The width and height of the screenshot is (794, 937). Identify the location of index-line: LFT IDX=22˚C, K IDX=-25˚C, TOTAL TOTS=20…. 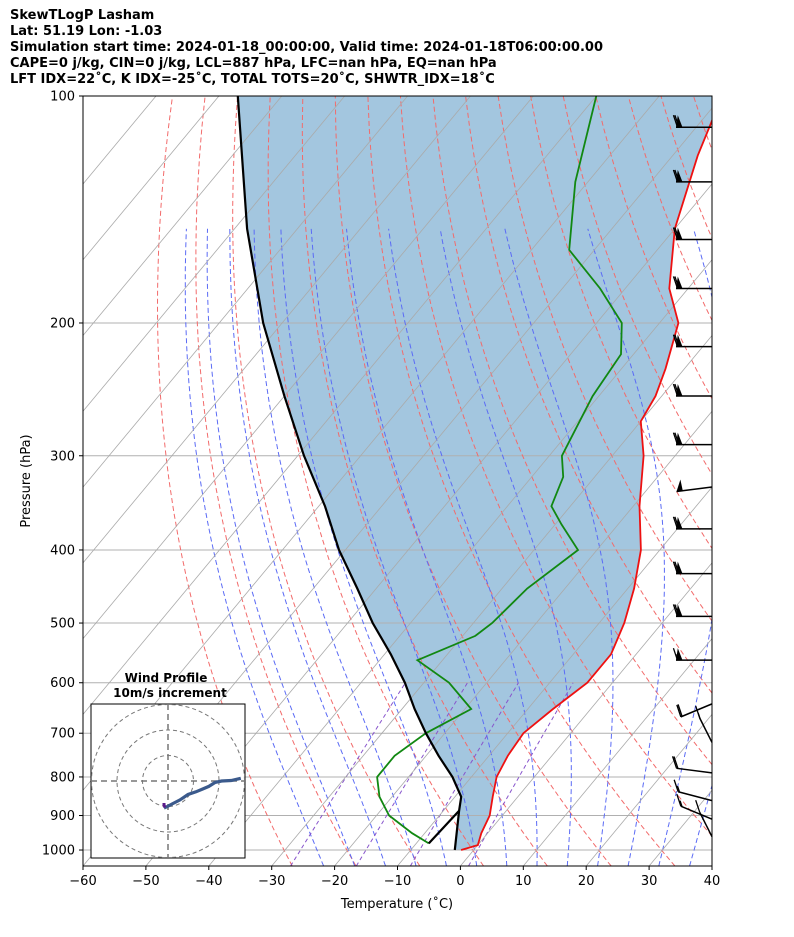
(252, 79).